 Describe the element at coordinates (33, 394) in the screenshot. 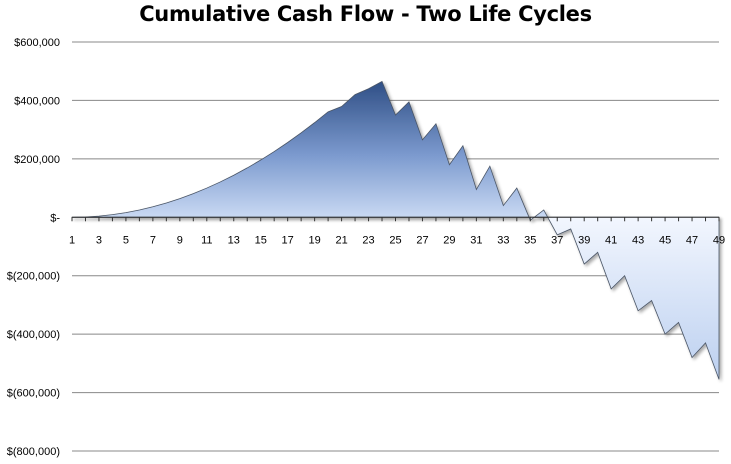

I see `y-tick-label: $(600,000)` at that location.